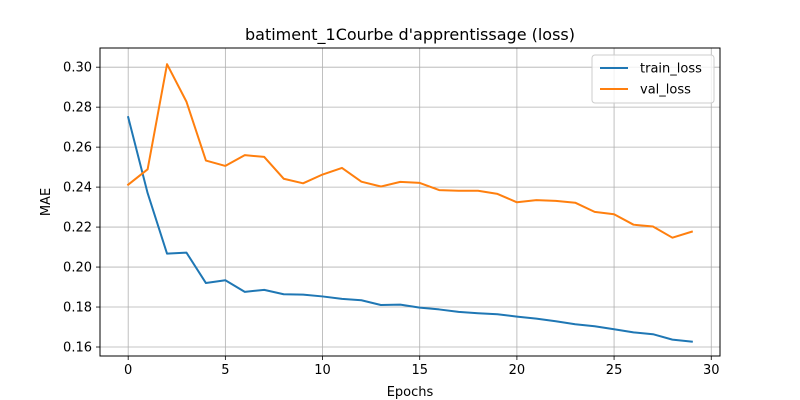 This screenshot has height=400, width=800. I want to click on x-tick-label: 20, so click(517, 370).